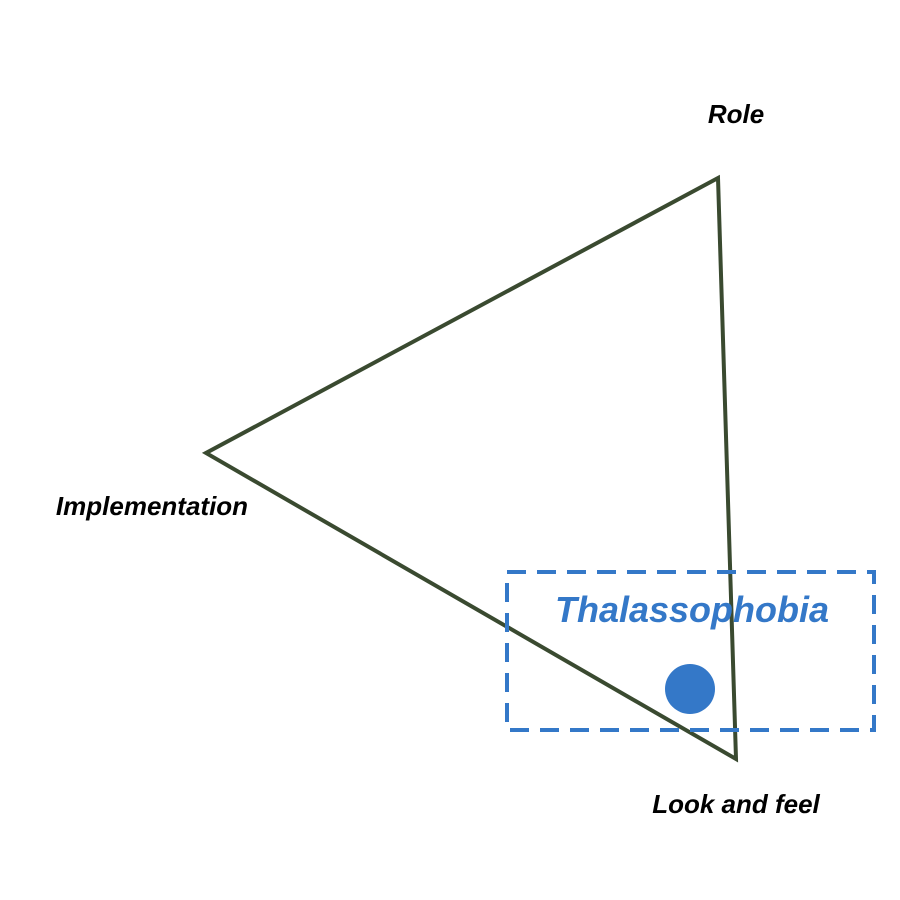 Image resolution: width=900 pixels, height=900 pixels. What do you see at coordinates (690, 651) in the screenshot?
I see `focus-box` at bounding box center [690, 651].